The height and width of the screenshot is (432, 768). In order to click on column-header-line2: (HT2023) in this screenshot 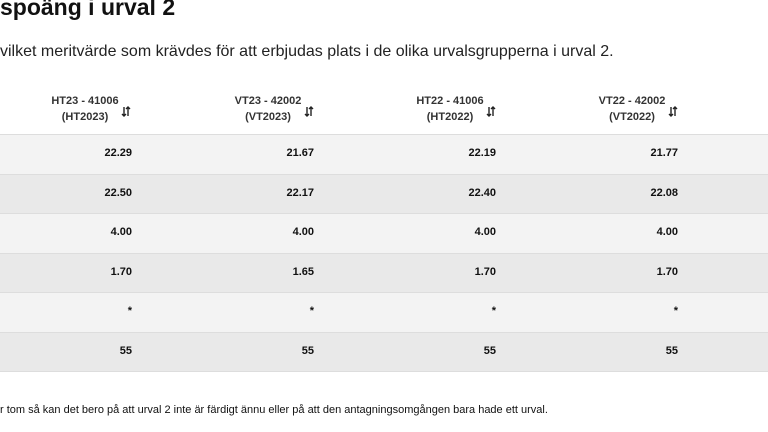, I will do `click(85, 117)`.